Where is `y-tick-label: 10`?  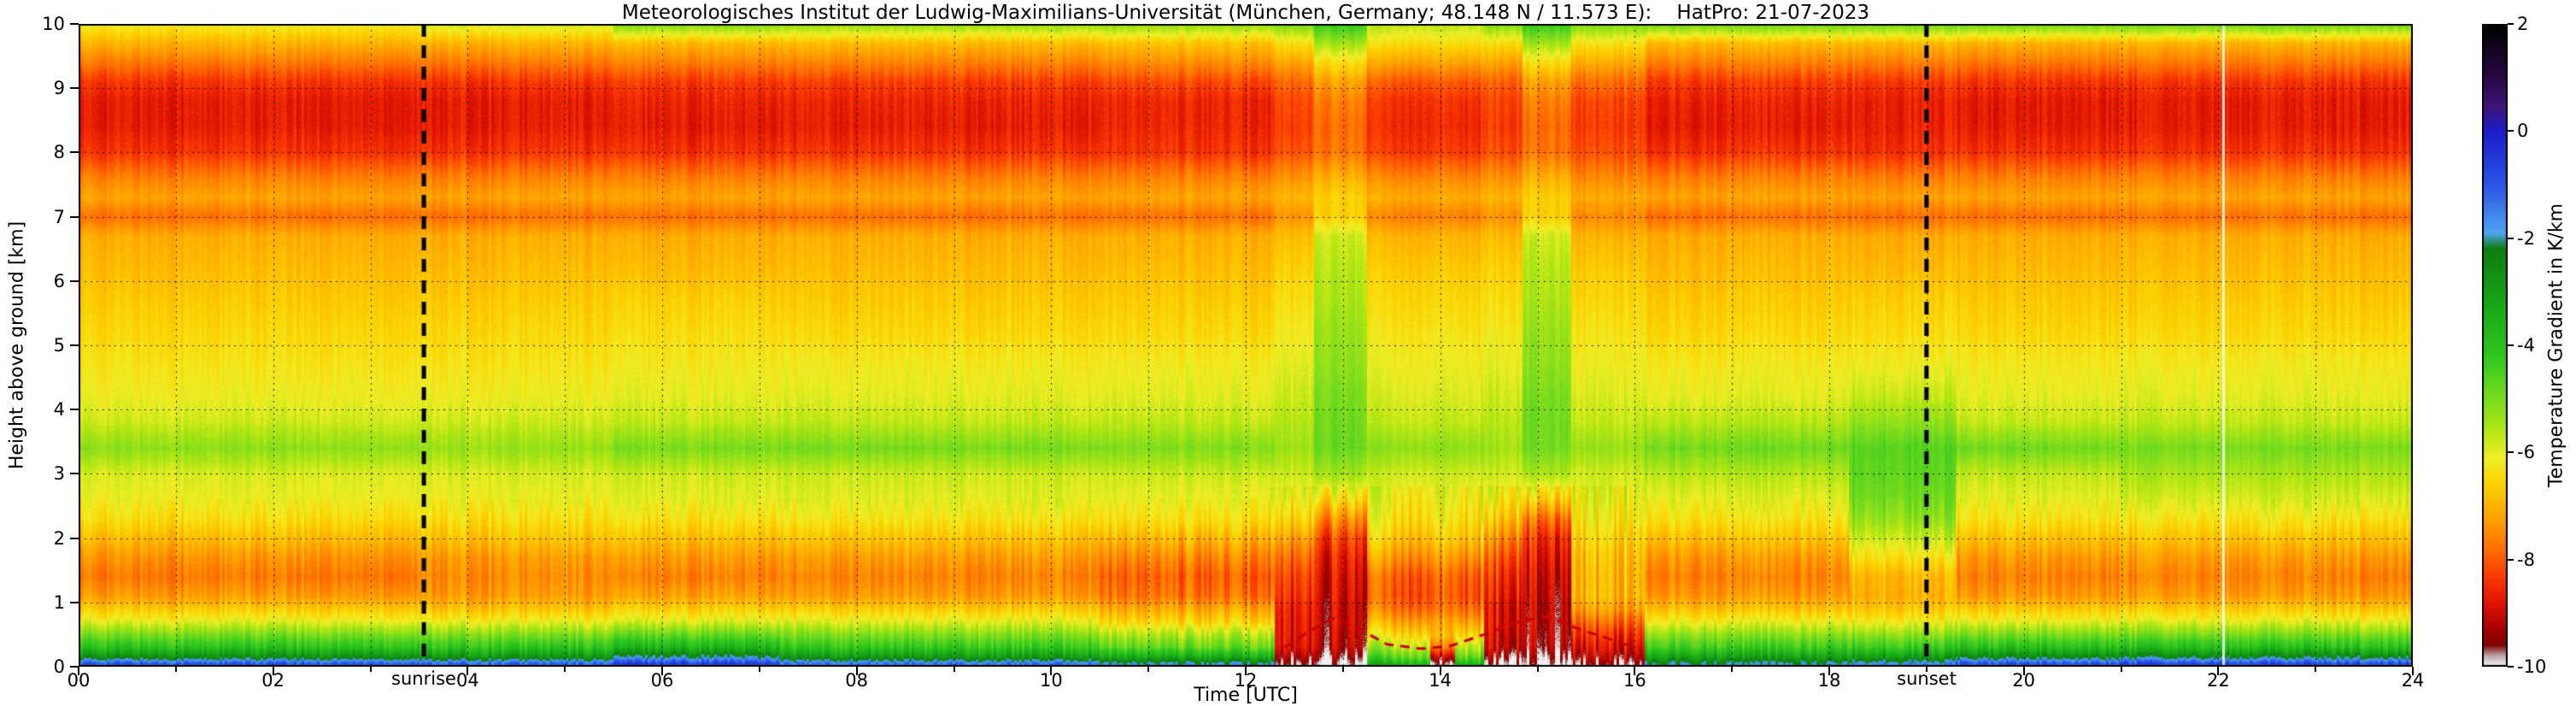 y-tick-label: 10 is located at coordinates (53, 24).